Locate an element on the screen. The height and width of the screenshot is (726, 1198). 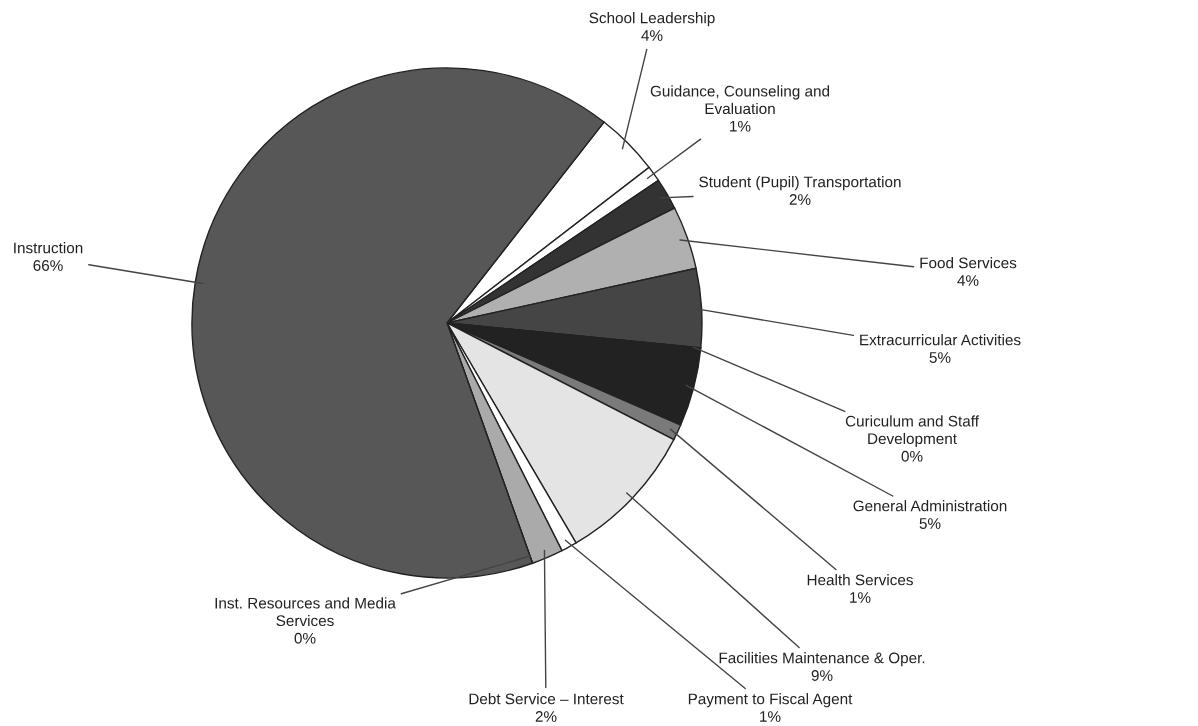
category-label: Inst. Resources and Media Services is located at coordinates (305, 612).